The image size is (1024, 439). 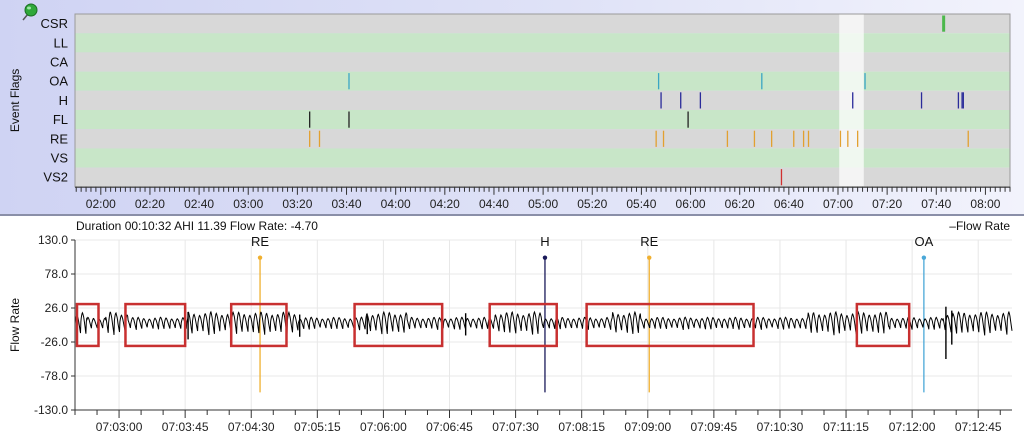 I want to click on pushpin-icon, so click(x=29, y=12).